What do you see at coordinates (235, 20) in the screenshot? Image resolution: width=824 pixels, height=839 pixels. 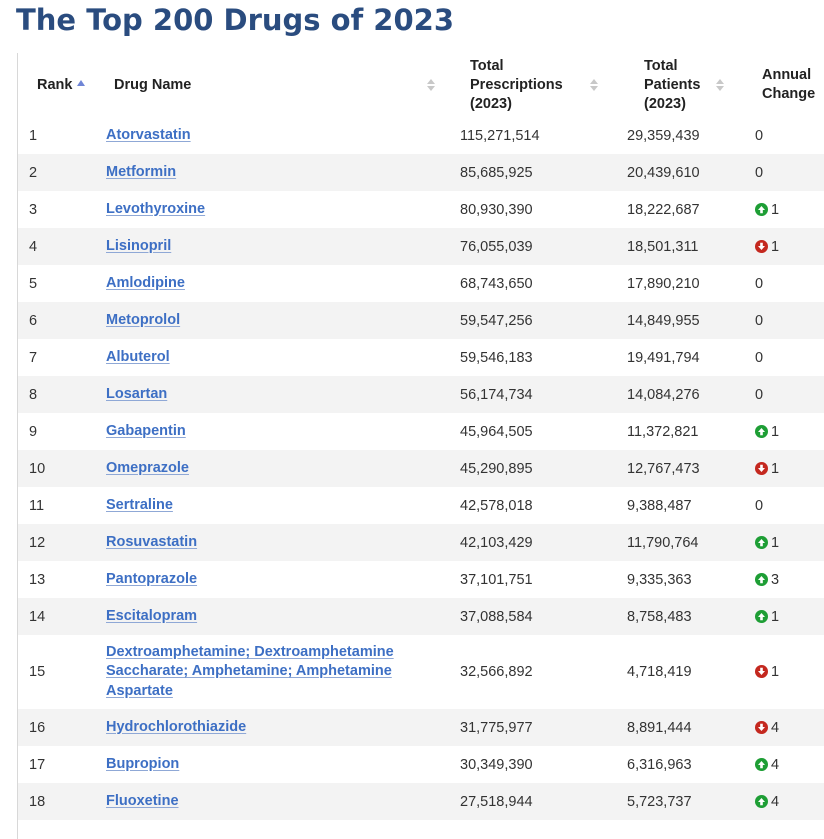 I see `page-title: The Top 200 Drugs of 2023` at bounding box center [235, 20].